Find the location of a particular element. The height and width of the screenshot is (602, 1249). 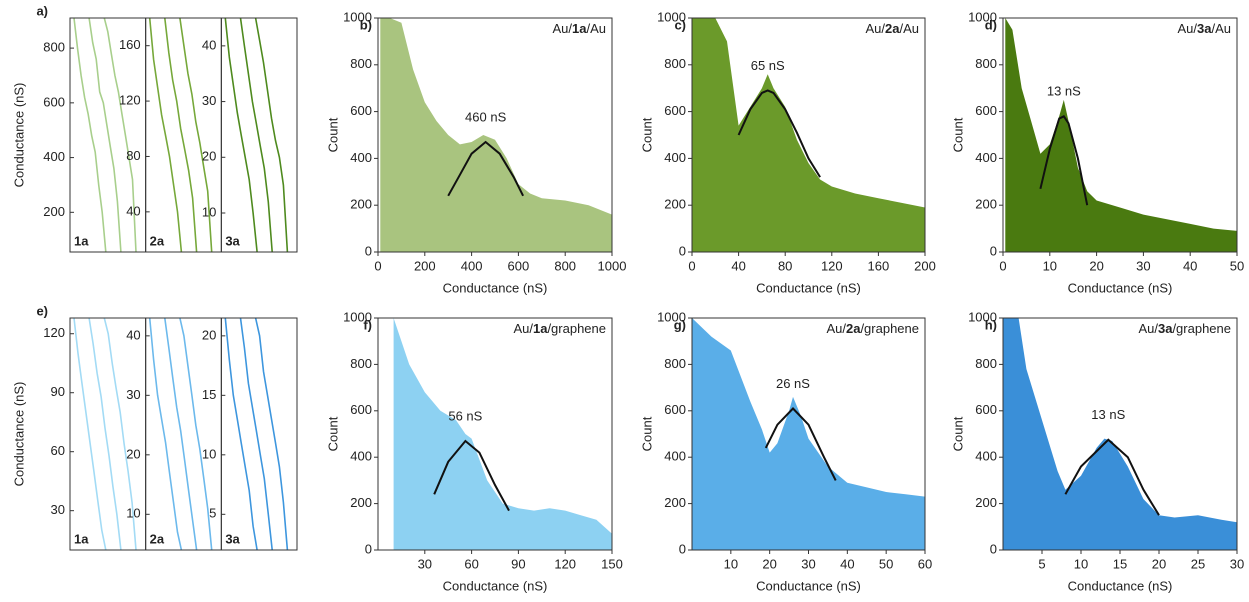

x-tick-label: 50 is located at coordinates (1237, 265).